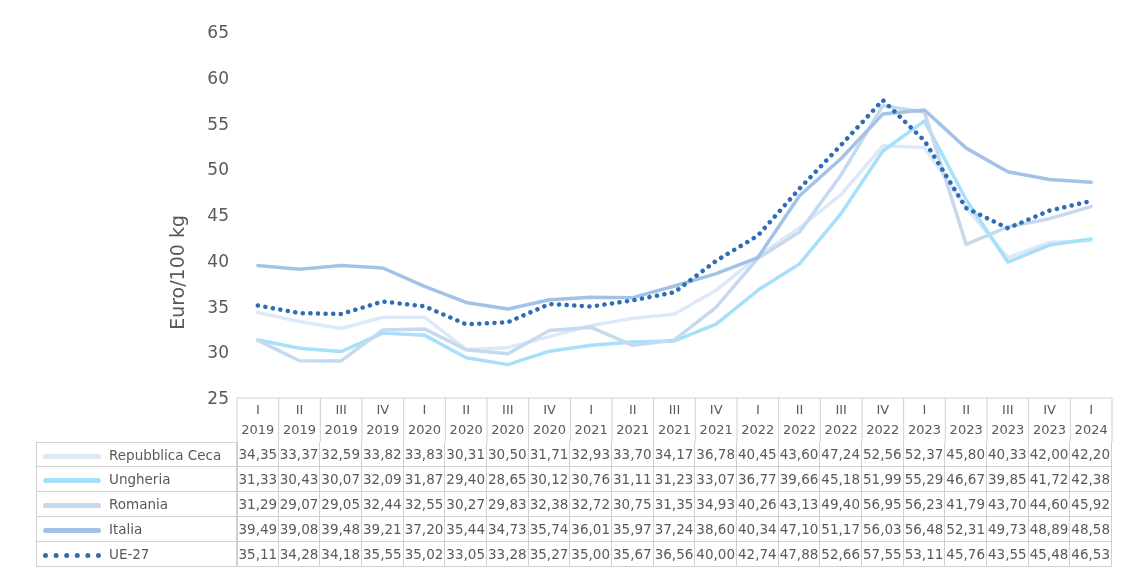 This screenshot has height=575, width=1130. I want to click on data-label: 35,02, so click(424, 554).